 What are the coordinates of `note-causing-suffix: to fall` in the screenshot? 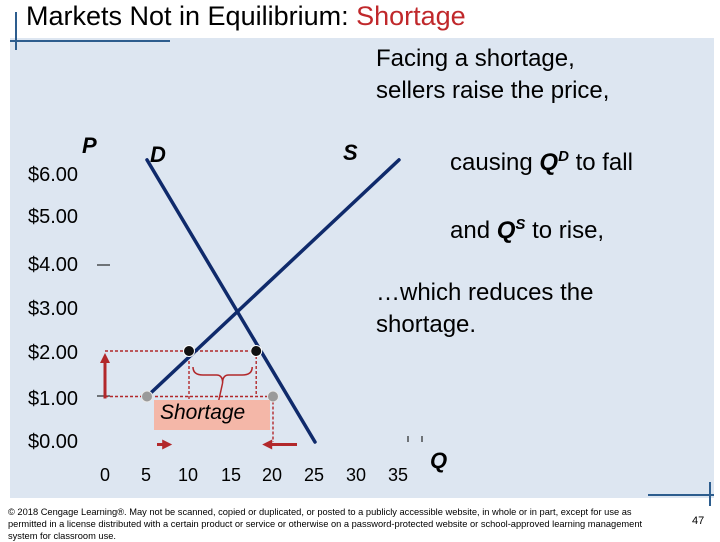 It's located at (600, 162).